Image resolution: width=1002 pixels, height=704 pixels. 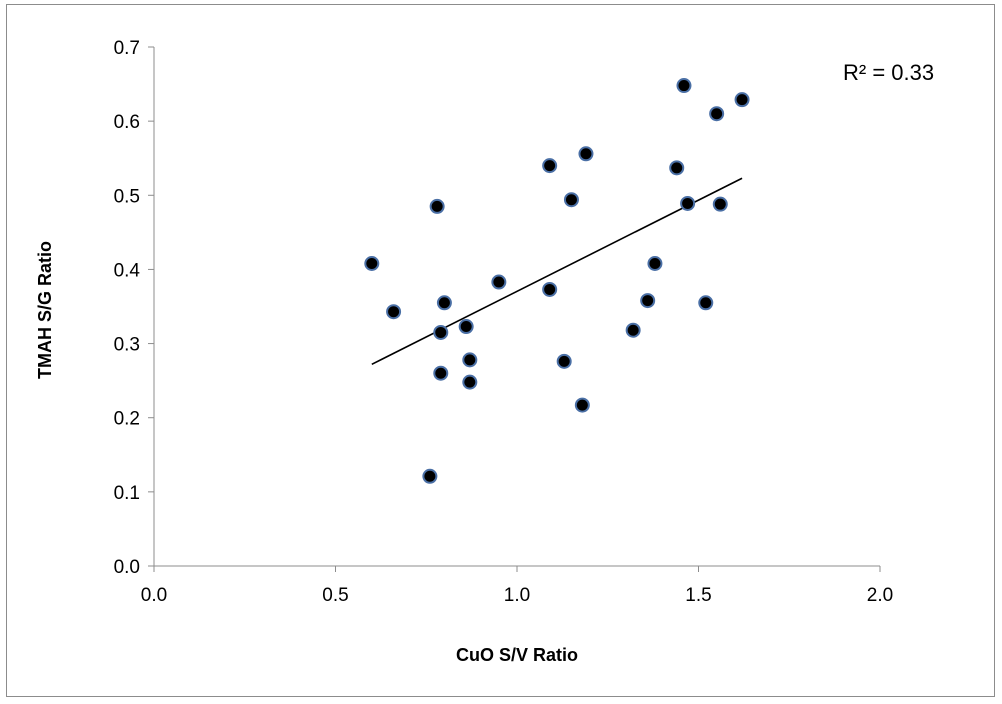 I want to click on y-tick-label: 0.2, so click(x=127, y=419).